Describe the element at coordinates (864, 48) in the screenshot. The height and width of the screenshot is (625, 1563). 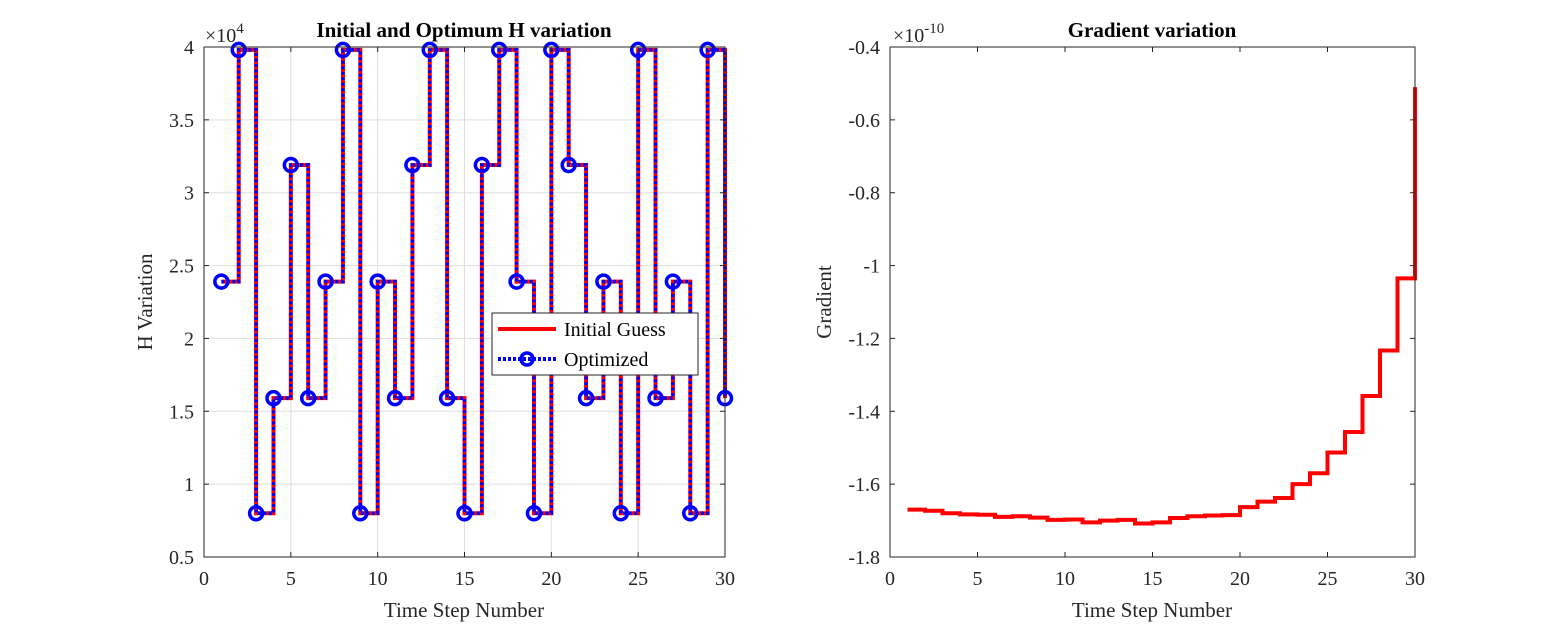
I see `gradient-y-tick-label: -0.4` at that location.